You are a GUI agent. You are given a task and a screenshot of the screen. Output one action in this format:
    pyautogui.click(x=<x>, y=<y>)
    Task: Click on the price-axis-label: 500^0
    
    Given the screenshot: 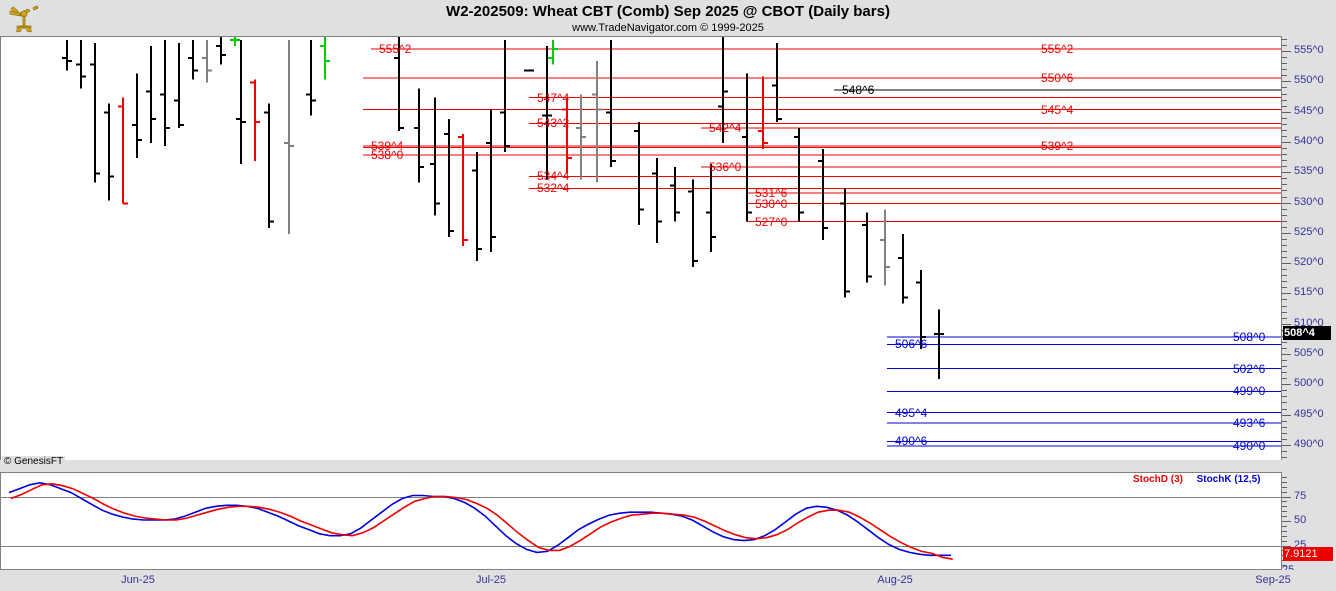 What is the action you would take?
    pyautogui.click(x=1309, y=383)
    